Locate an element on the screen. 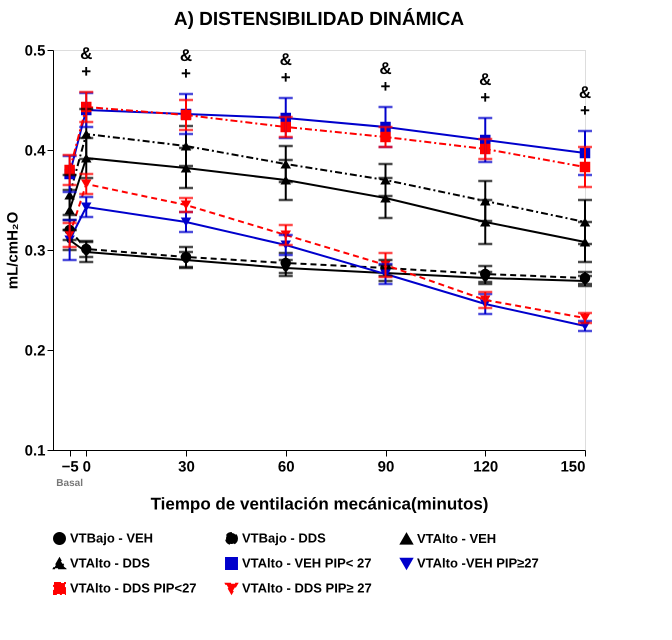 The width and height of the screenshot is (672, 640). legend-label: VTAlto - DDS is located at coordinates (110, 563).